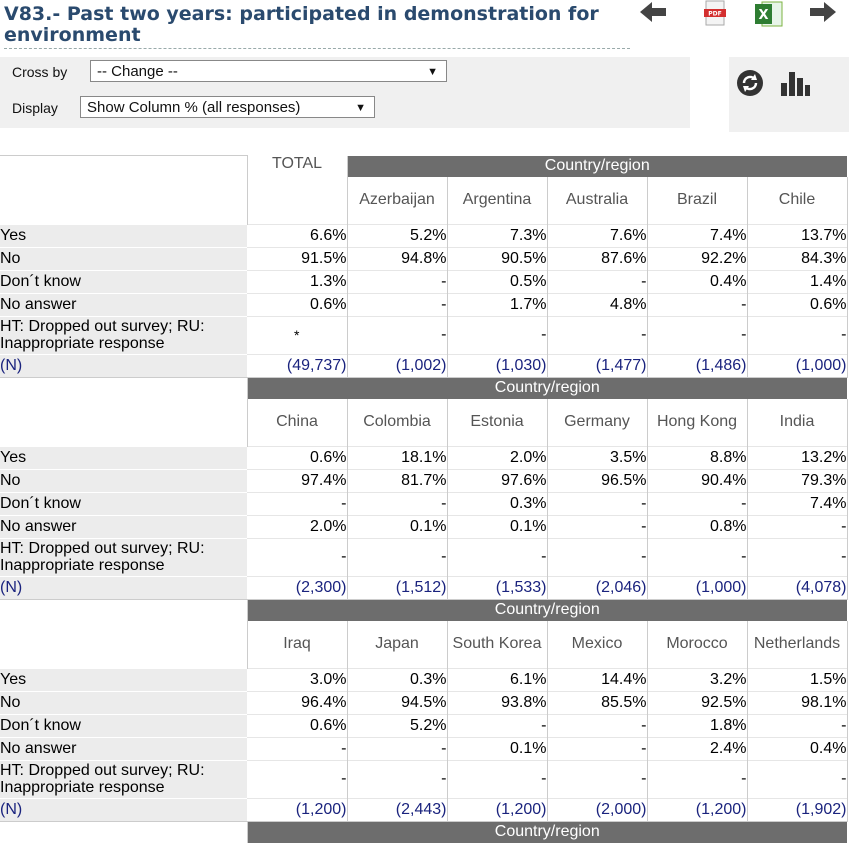 The height and width of the screenshot is (843, 849). I want to click on col-header: Estonia, so click(497, 422).